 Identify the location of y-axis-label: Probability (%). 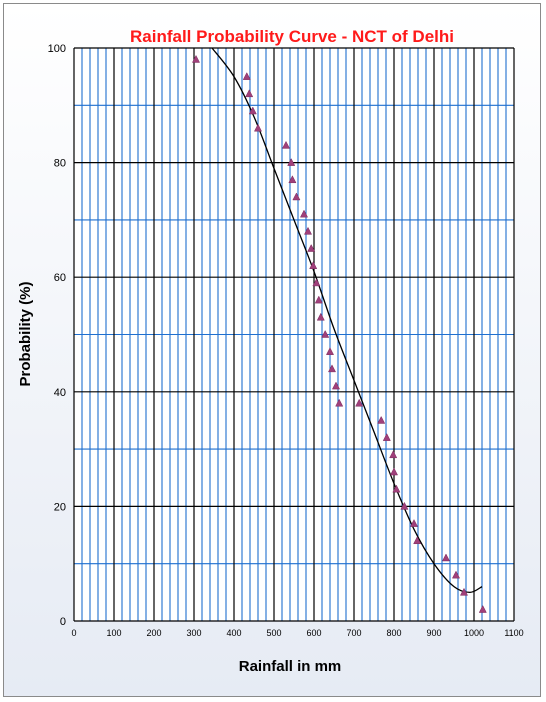
(25, 333).